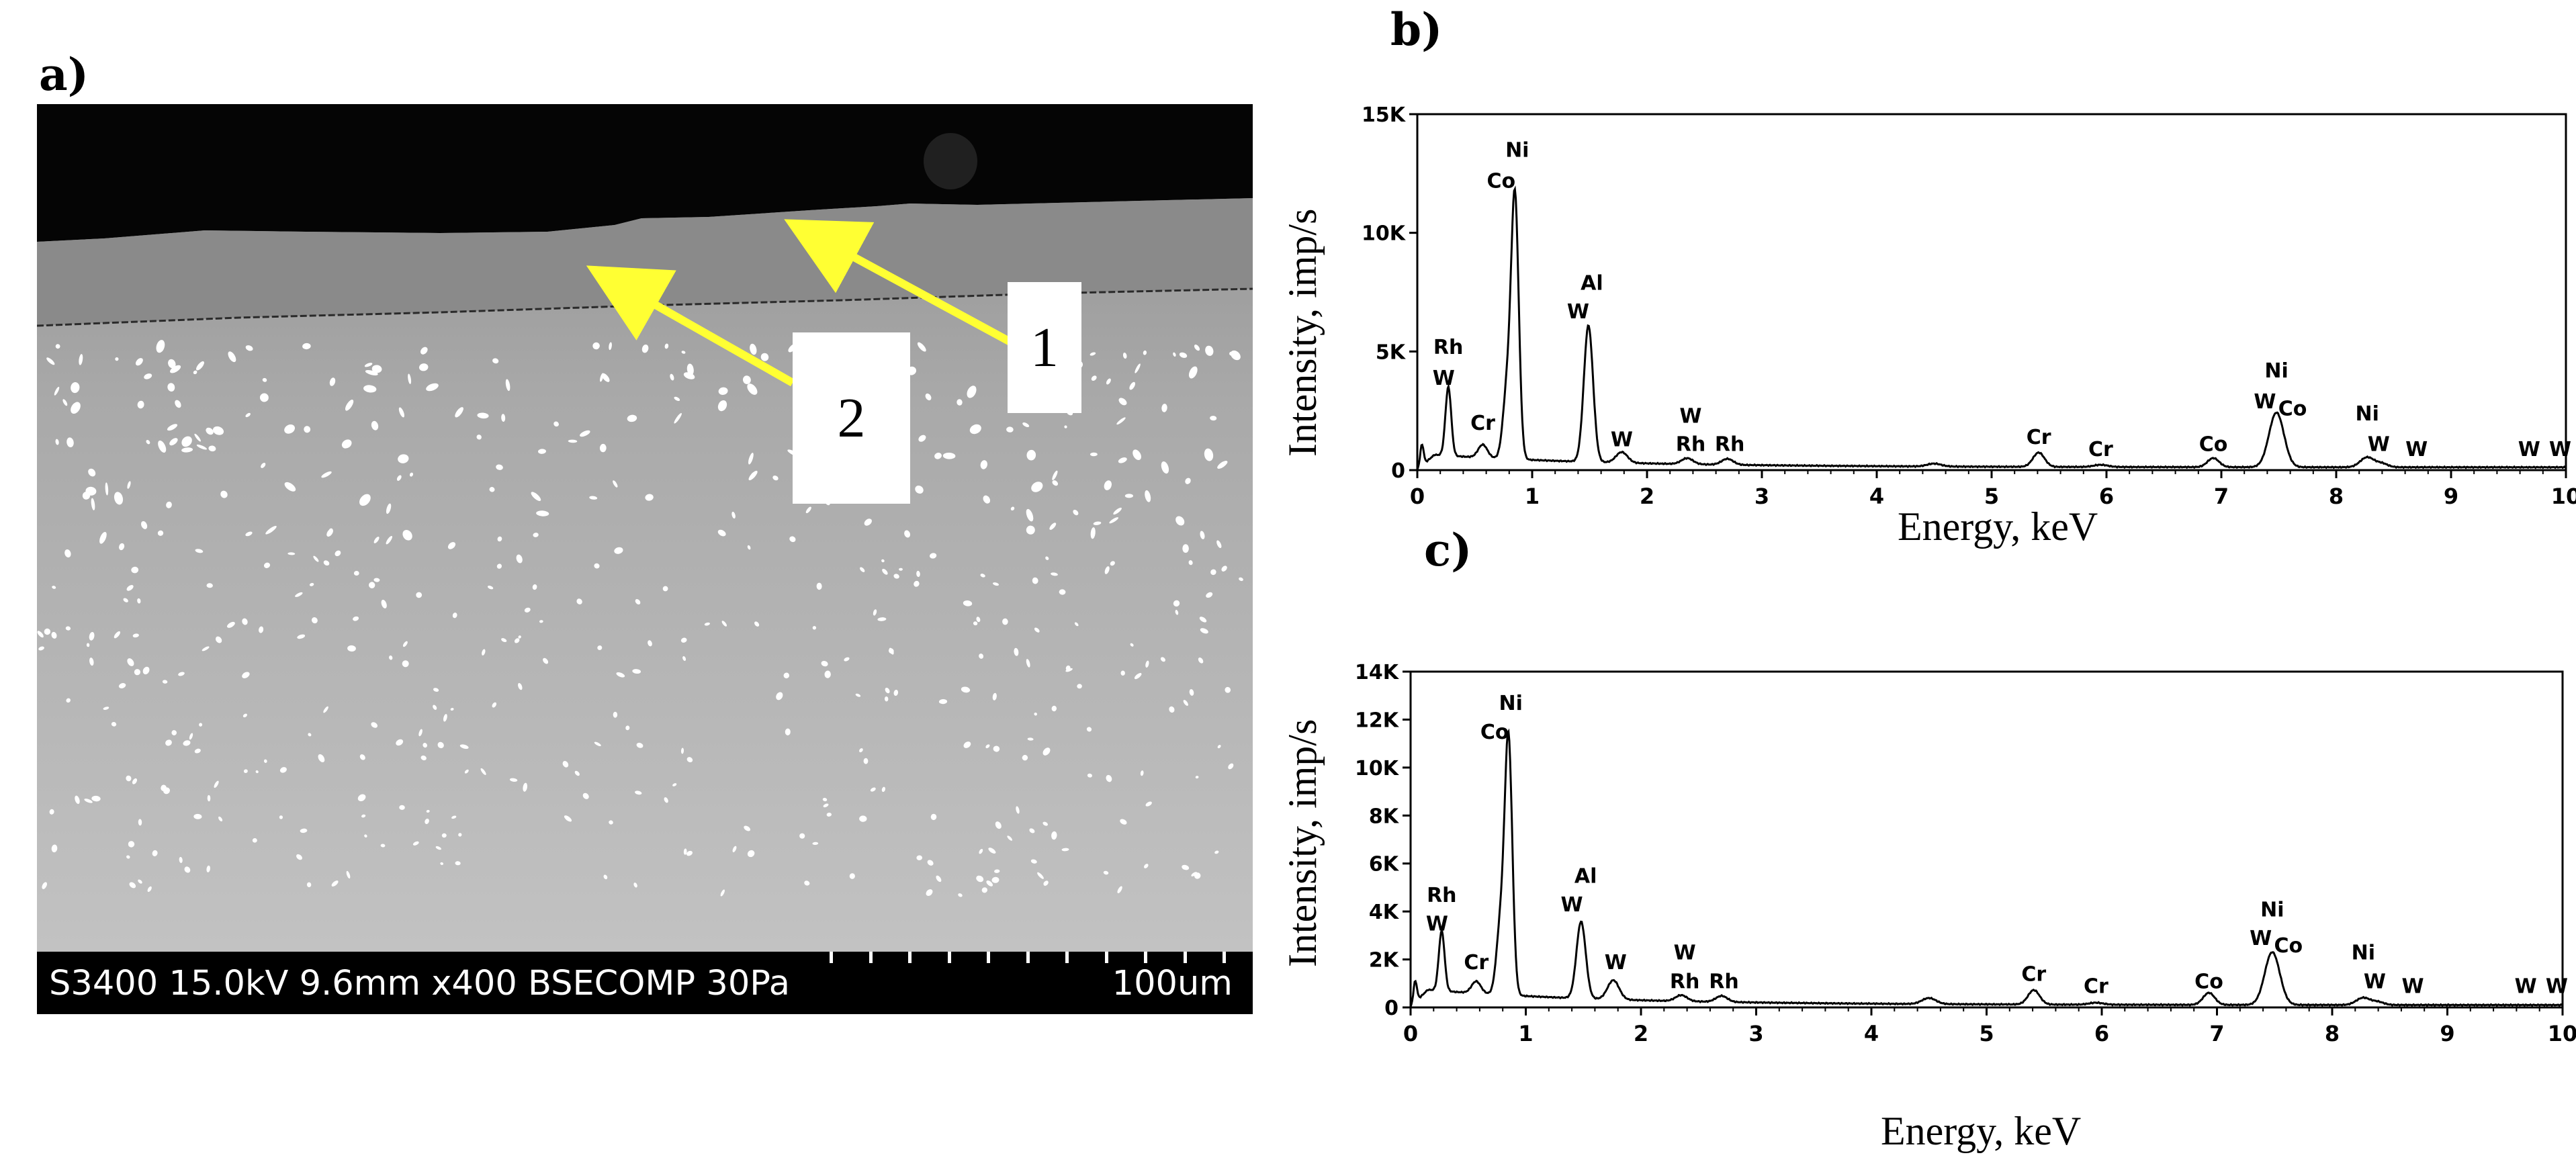  I want to click on spectrum-b-y-tick-label: 5K, so click(1392, 352).